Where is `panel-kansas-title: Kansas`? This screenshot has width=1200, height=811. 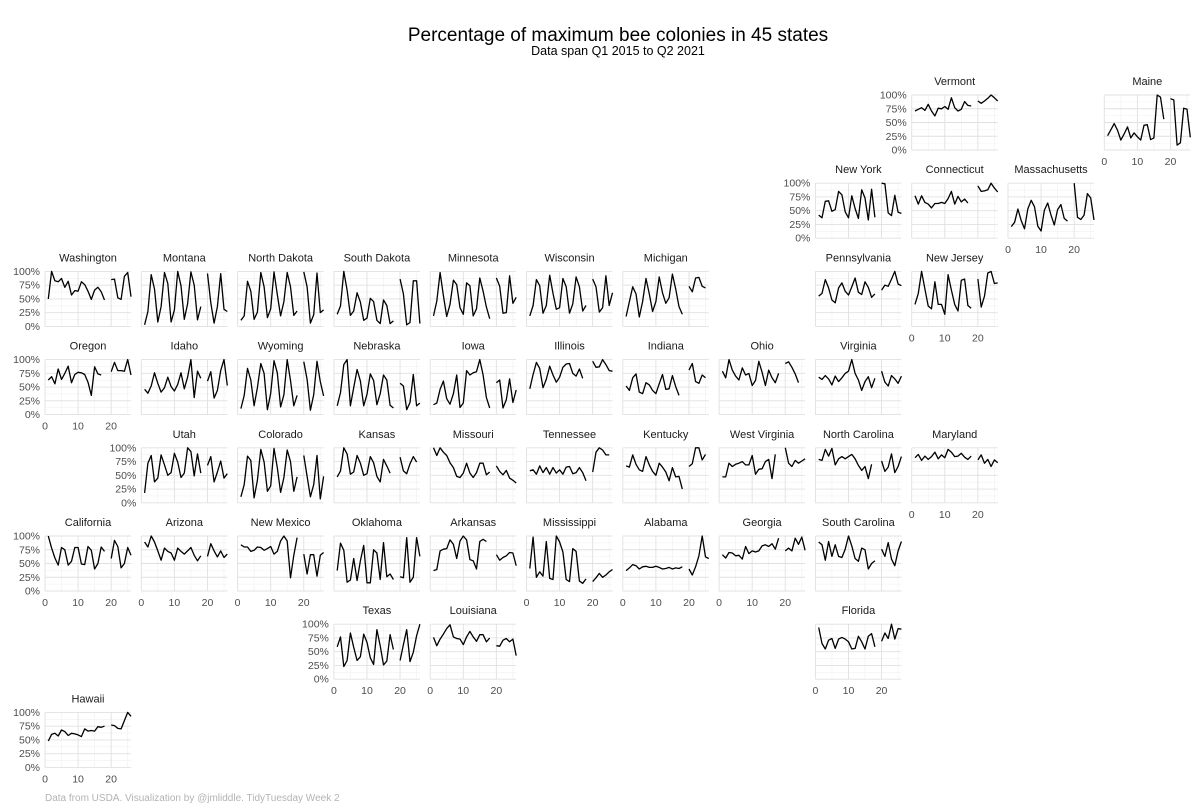
panel-kansas-title: Kansas is located at coordinates (377, 435).